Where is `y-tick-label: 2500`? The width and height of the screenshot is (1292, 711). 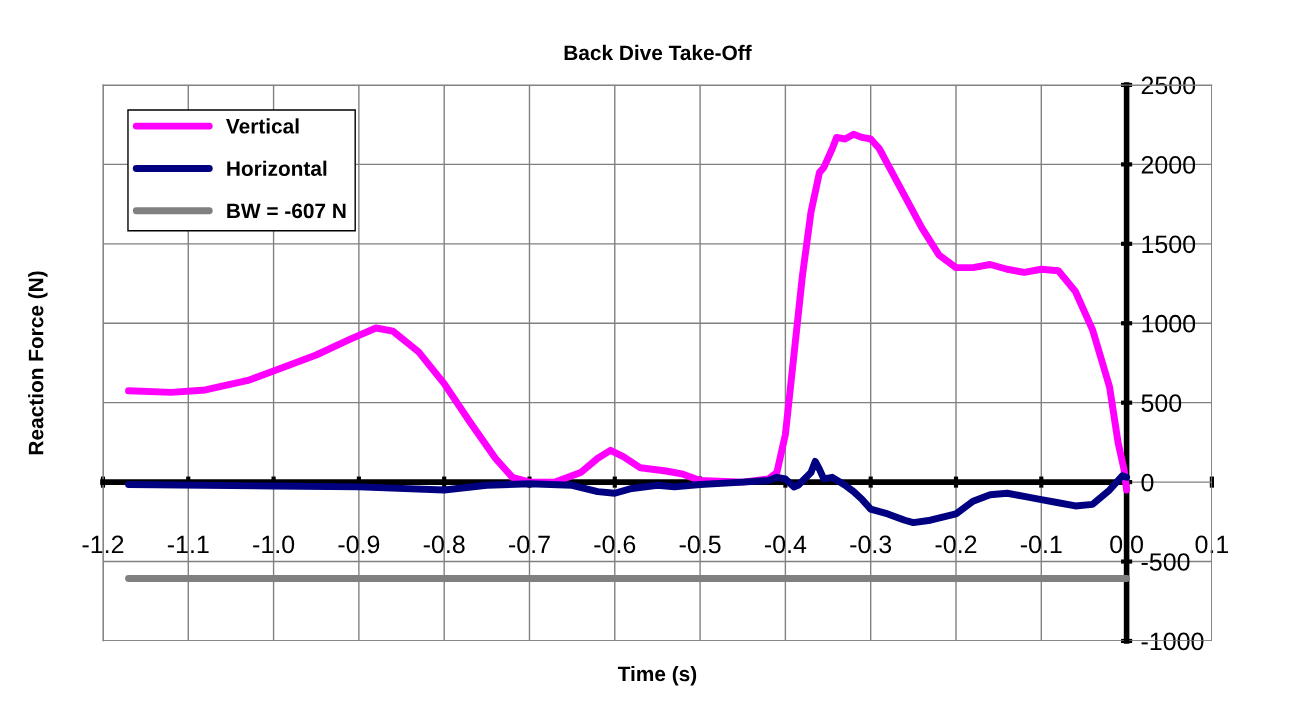 y-tick-label: 2500 is located at coordinates (1168, 85).